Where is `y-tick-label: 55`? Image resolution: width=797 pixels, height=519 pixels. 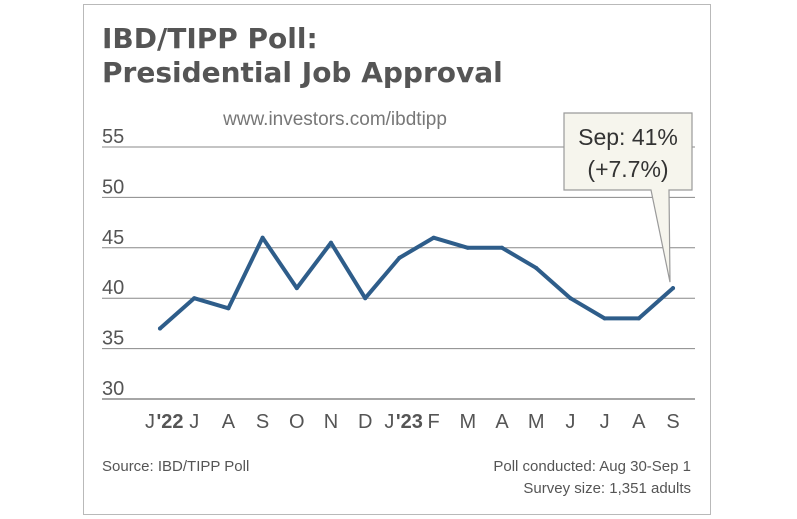 y-tick-label: 55 is located at coordinates (113, 137).